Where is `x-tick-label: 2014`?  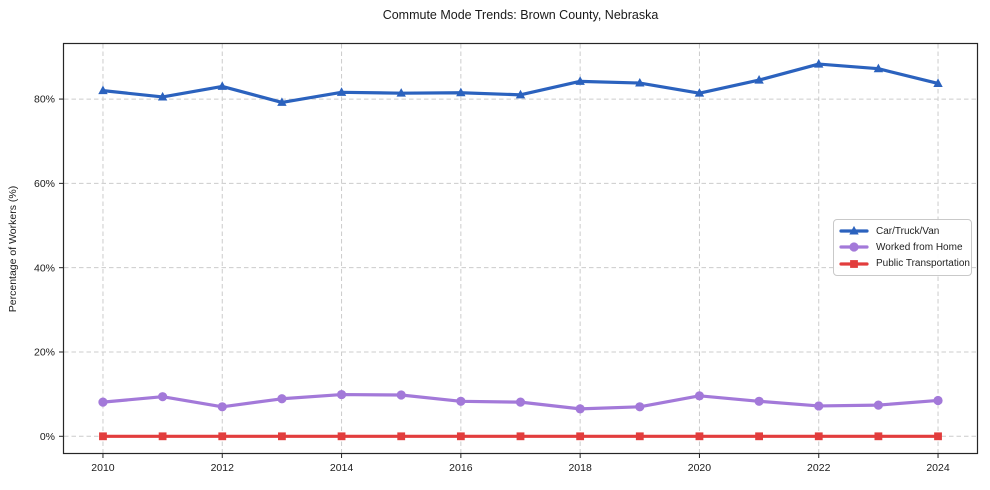
x-tick-label: 2014 is located at coordinates (342, 468).